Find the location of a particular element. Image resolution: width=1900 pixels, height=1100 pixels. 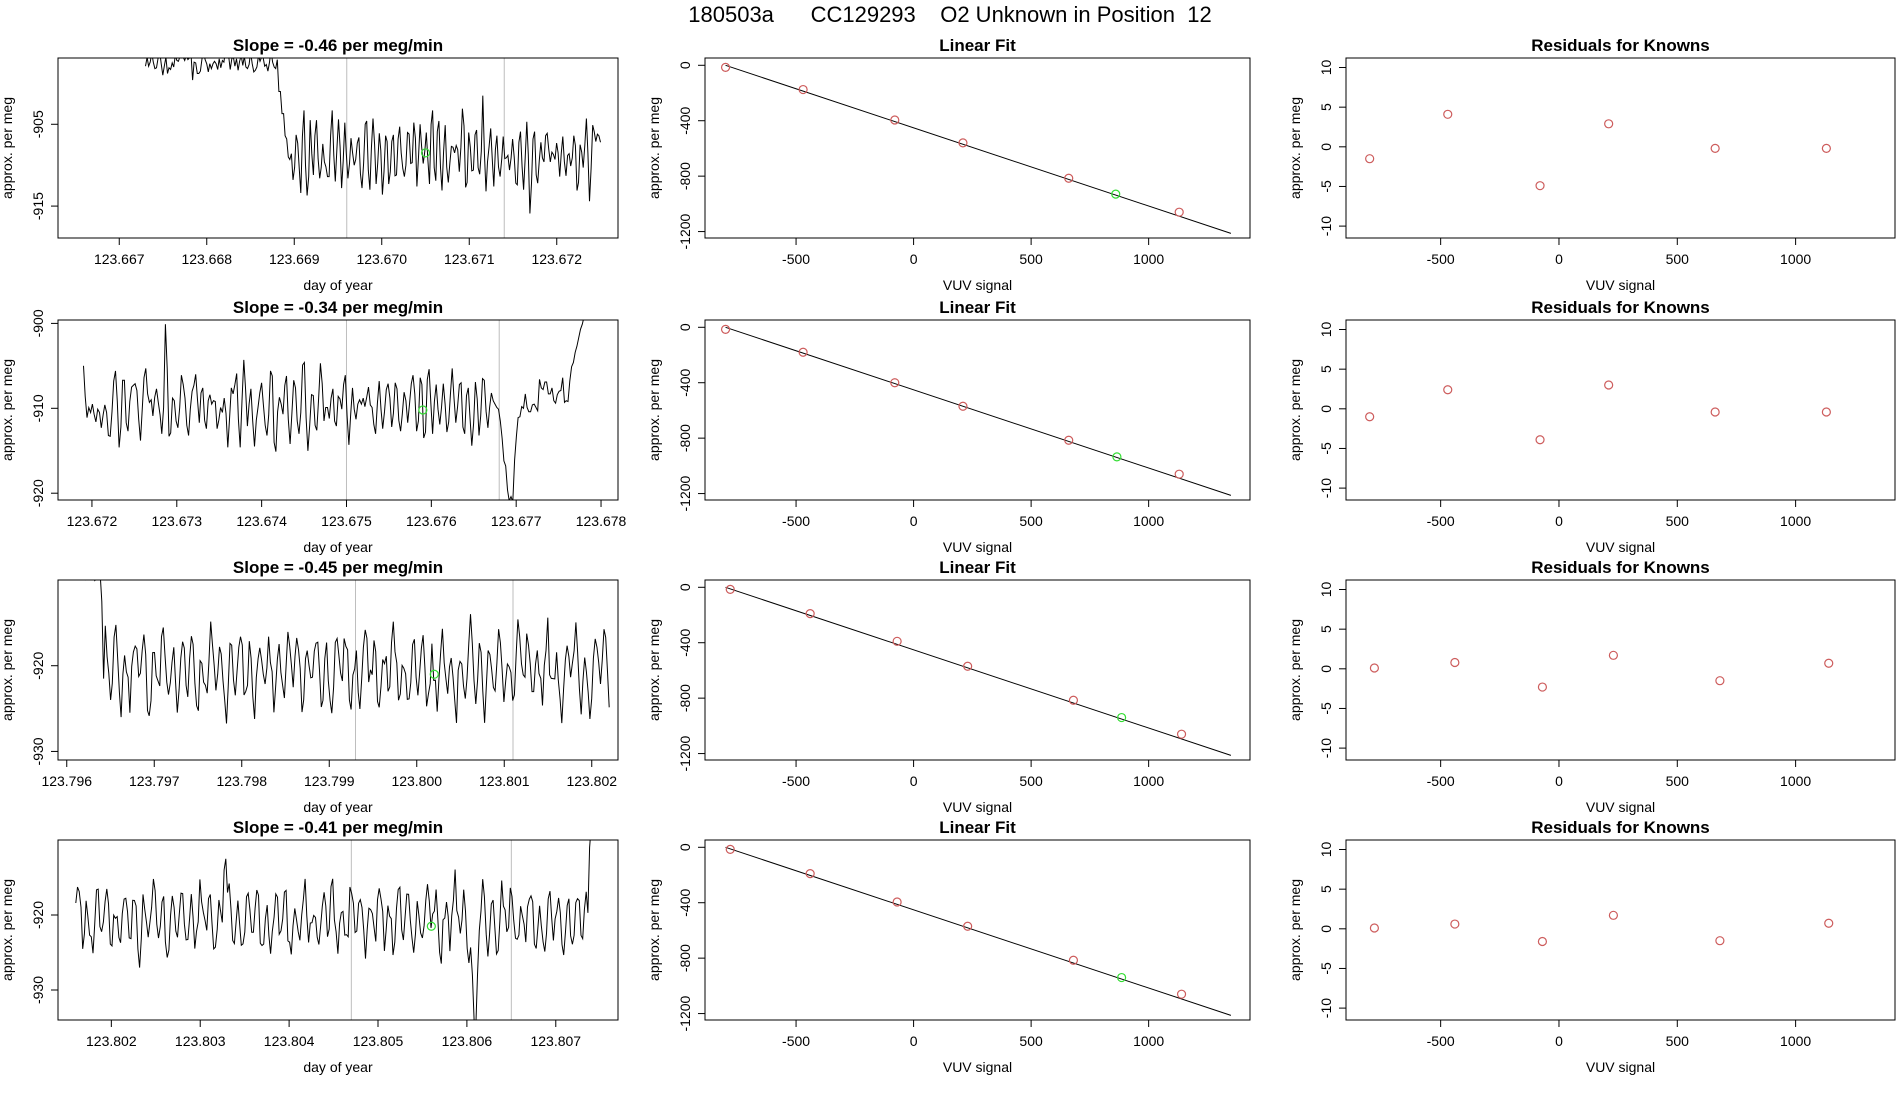

x-tick-label: 123.672 is located at coordinates (556, 259).